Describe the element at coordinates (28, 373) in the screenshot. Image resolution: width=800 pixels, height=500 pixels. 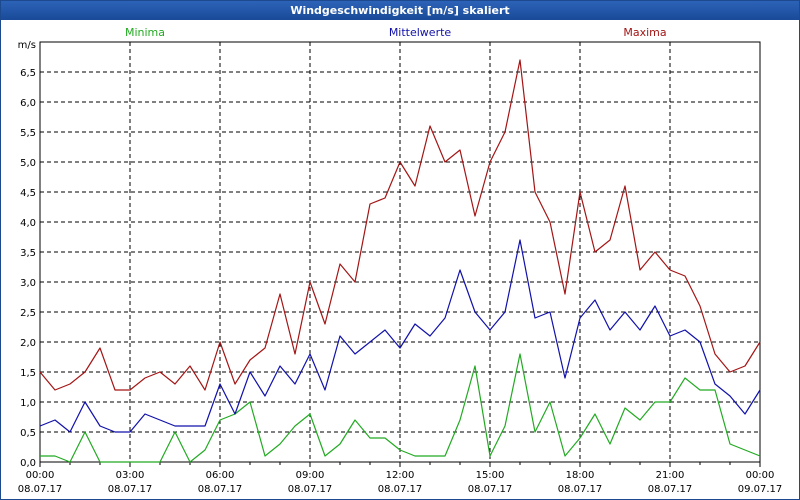
I see `y-tick-label: 1,5` at that location.